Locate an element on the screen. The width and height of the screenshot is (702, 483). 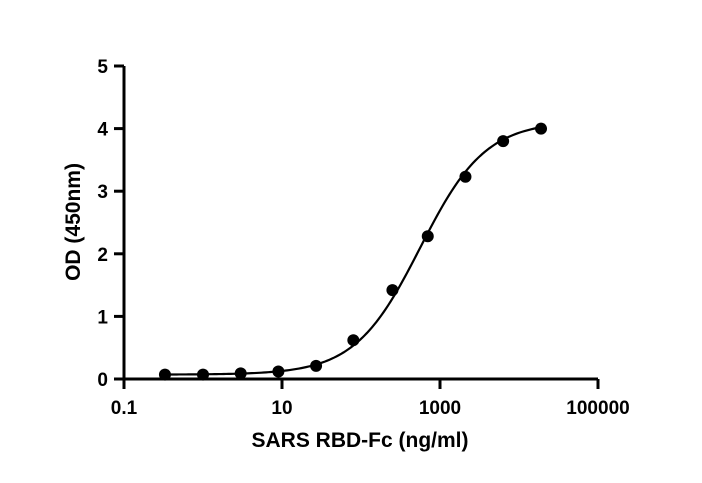
x-tick-label: 0.1 is located at coordinates (124, 408).